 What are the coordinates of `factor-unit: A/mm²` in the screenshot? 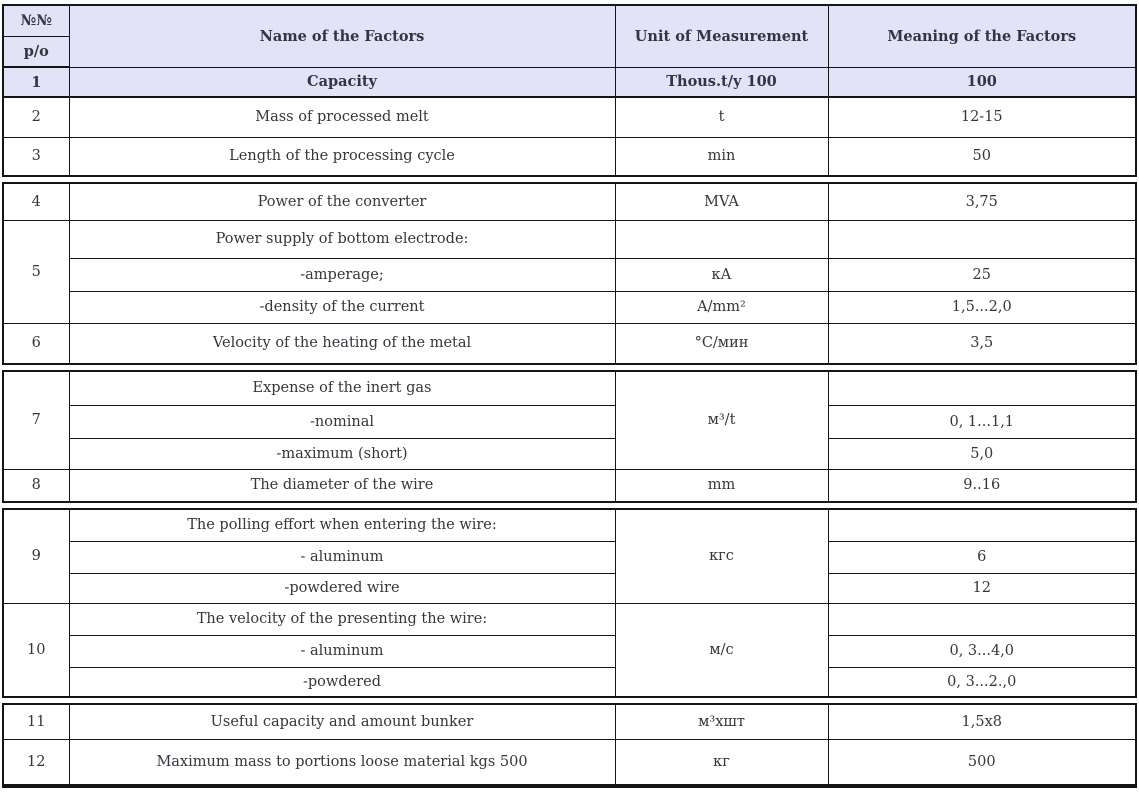 It's located at (721, 307).